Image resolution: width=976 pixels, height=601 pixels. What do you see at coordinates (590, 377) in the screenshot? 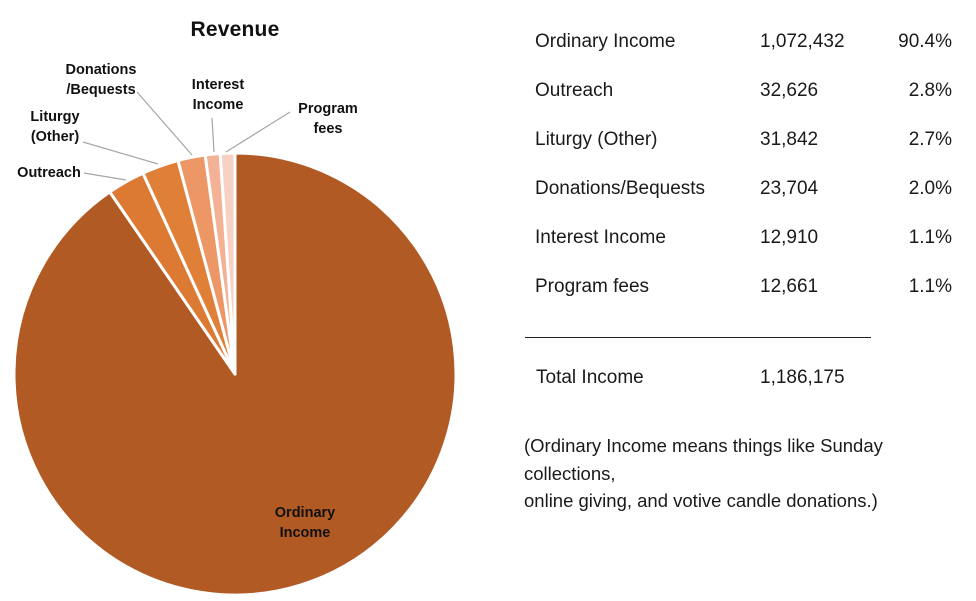
I see `total-label: Total Income` at bounding box center [590, 377].